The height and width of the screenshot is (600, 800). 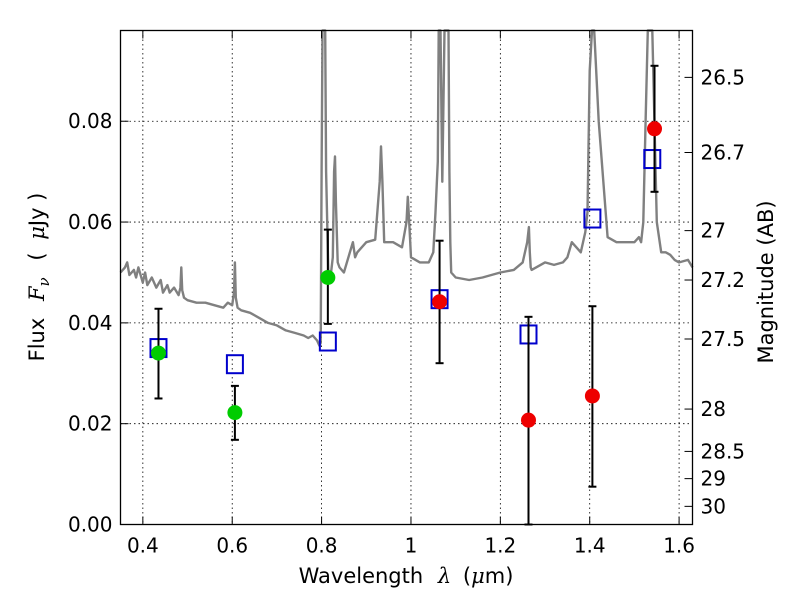 I want to click on x-axis-title-unit-rest: m), so click(x=499, y=576).